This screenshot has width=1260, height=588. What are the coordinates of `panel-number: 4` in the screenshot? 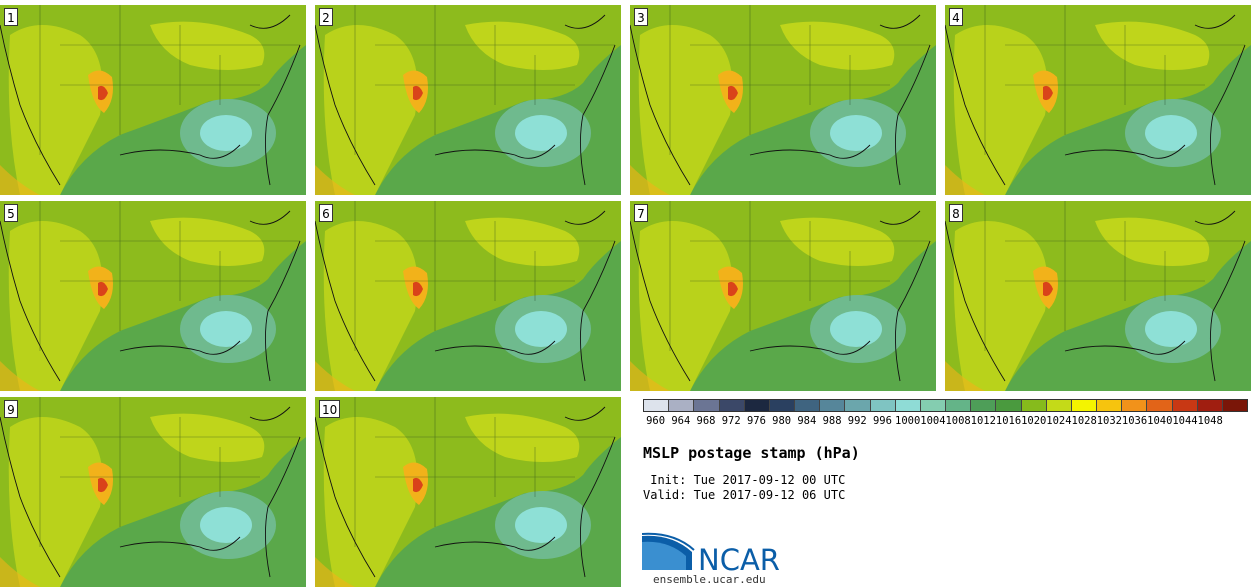 It's located at (956, 17).